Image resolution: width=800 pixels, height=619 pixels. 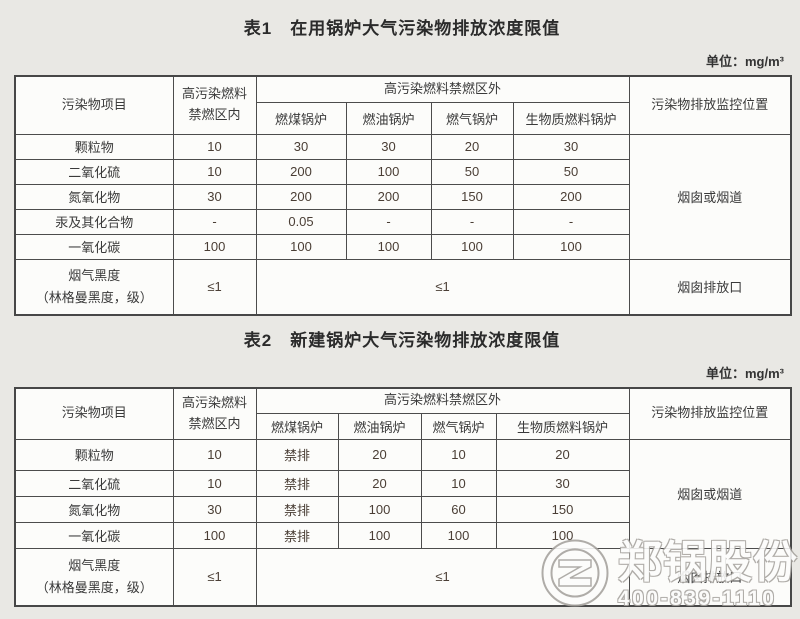 I want to click on cell-value: 60, so click(x=458, y=509).